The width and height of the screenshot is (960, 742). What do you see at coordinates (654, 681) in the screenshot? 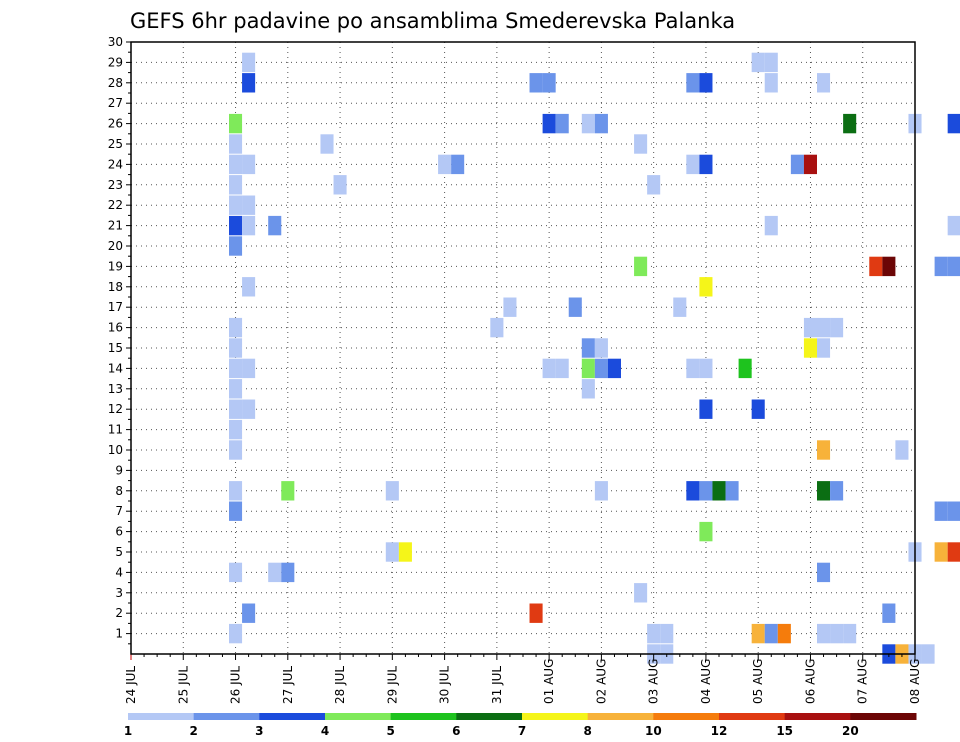
I see `x-tick-label: 03 AUG` at bounding box center [654, 681].